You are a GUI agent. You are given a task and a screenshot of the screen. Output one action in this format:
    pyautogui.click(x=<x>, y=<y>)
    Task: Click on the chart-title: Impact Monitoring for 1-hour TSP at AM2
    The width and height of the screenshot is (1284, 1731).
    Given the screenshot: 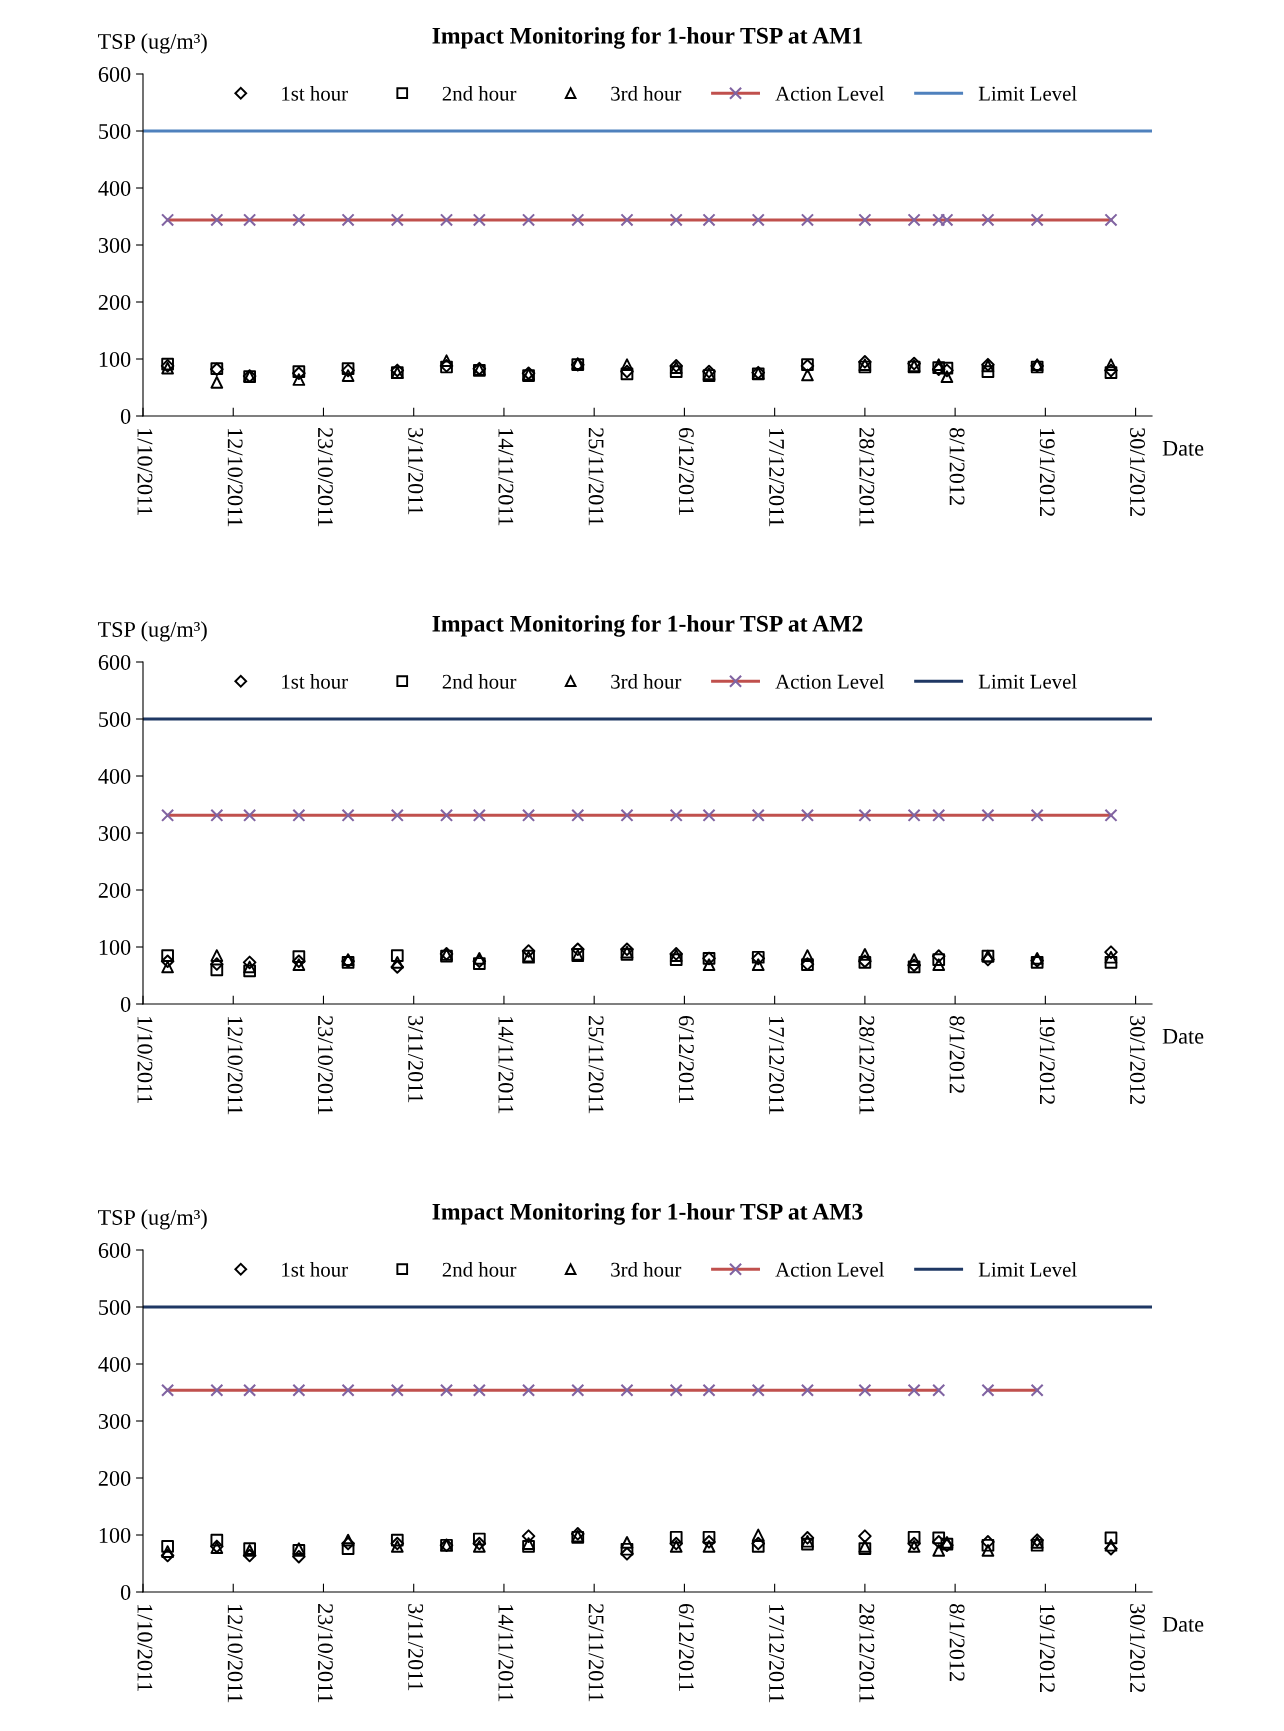 What is the action you would take?
    pyautogui.click(x=647, y=625)
    